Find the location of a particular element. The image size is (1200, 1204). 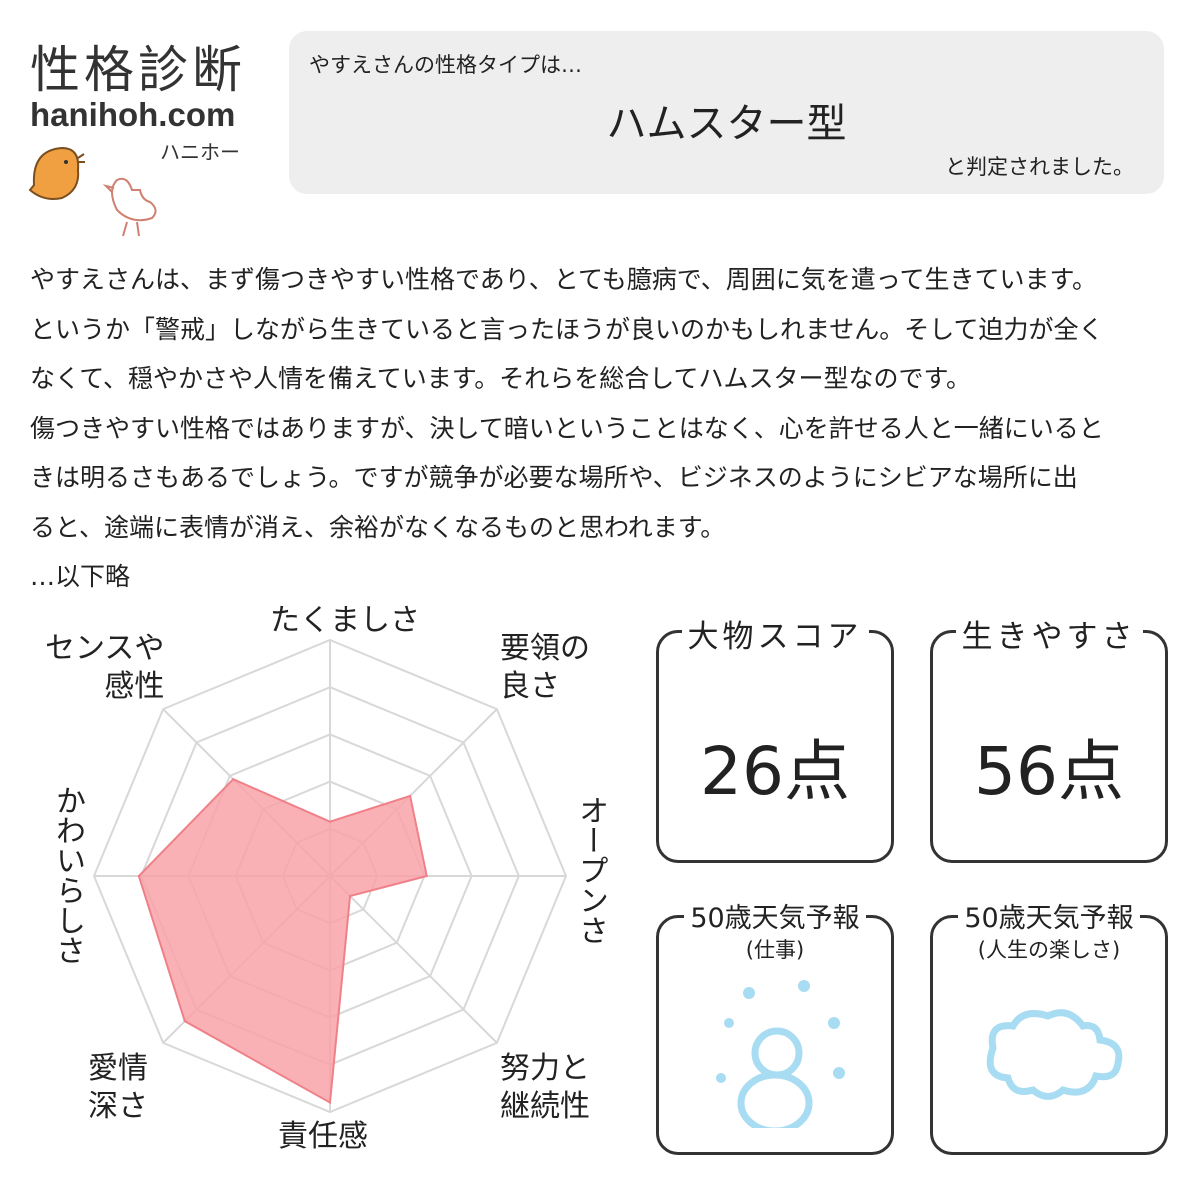

description-line: なくて、穏やかさや人情を備えています。それらを総合してハムスター型なのです。 is located at coordinates (501, 378).